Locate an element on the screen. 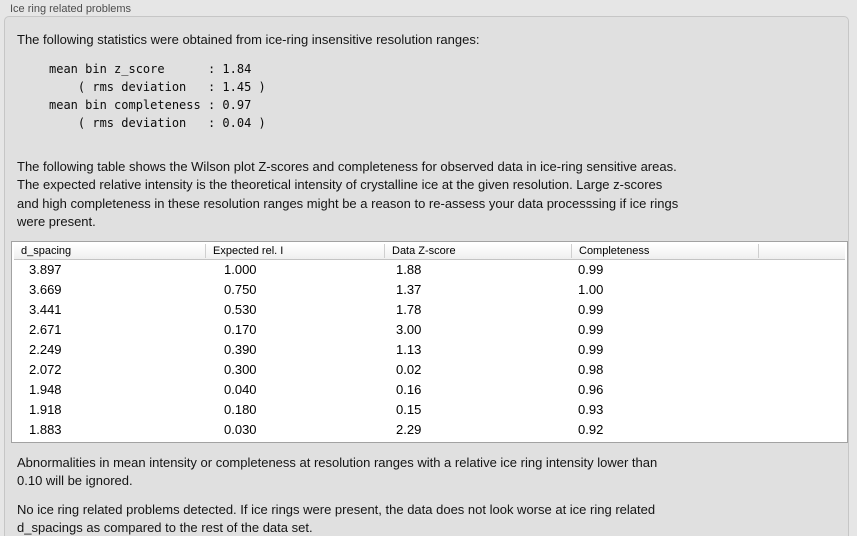 The image size is (857, 536). cell-data-z-score: 2.29 is located at coordinates (409, 429).